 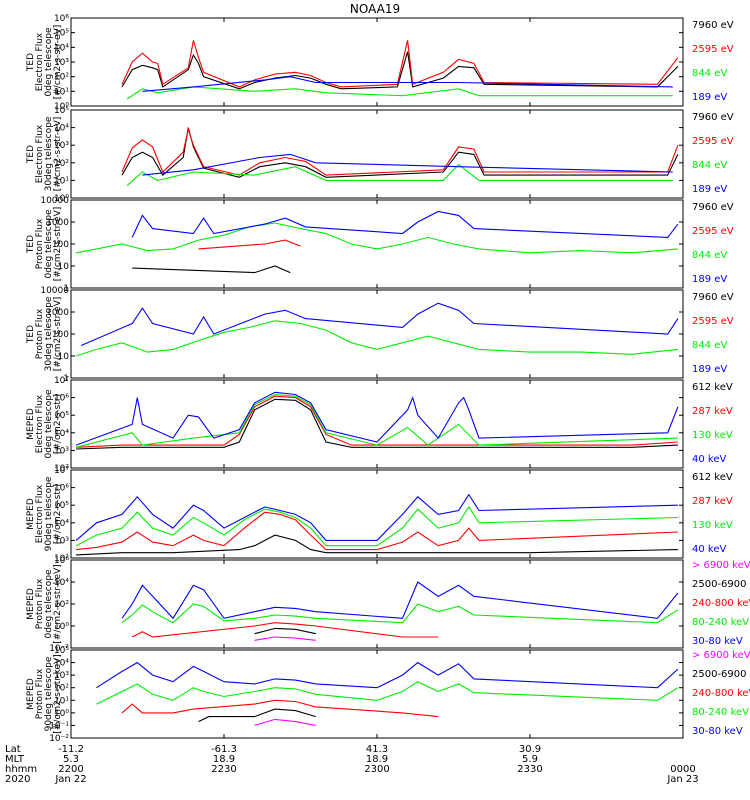 What do you see at coordinates (223, 769) in the screenshot?
I see `footer-hhmm-value: 2230` at bounding box center [223, 769].